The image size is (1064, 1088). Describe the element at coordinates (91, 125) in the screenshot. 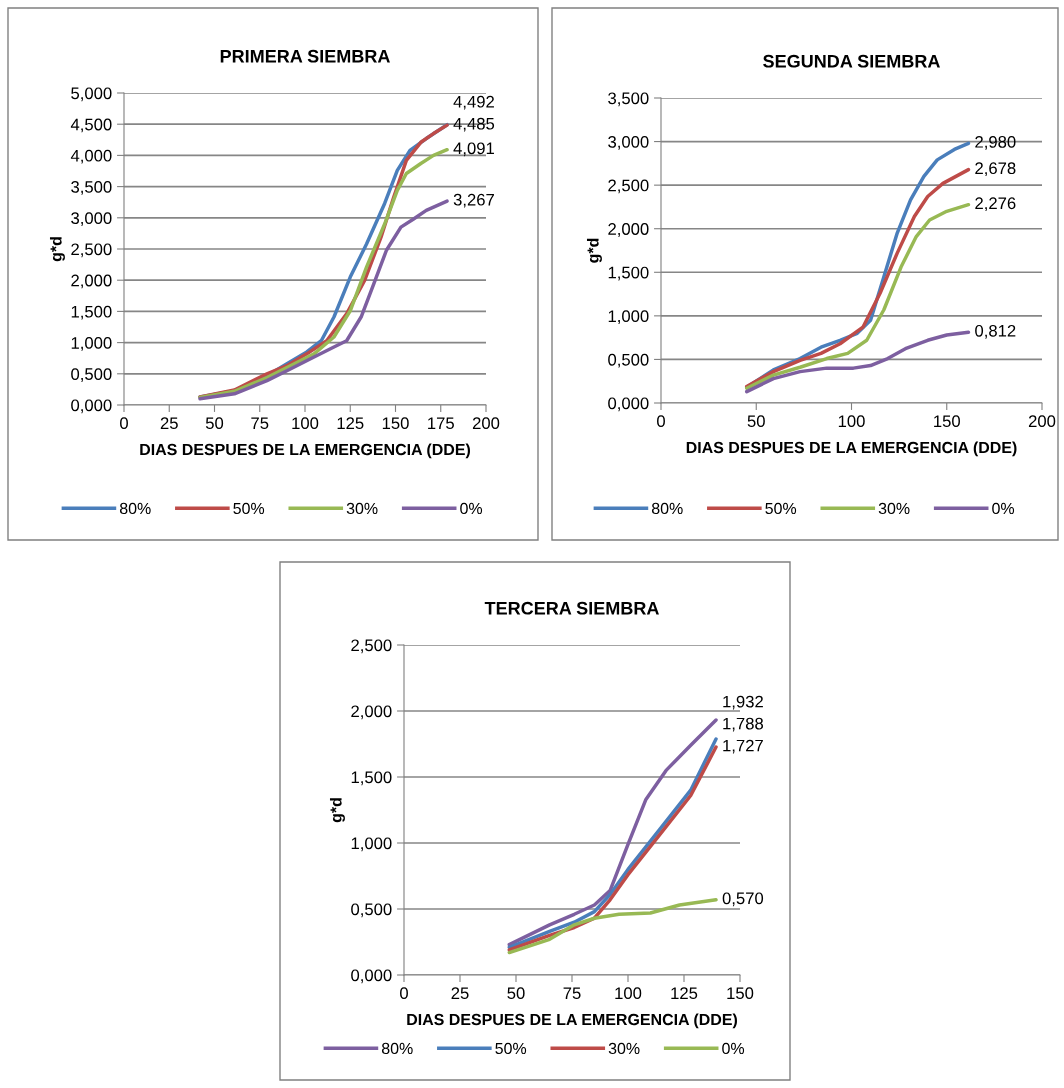

I see `y-tick-label: 4,500` at that location.